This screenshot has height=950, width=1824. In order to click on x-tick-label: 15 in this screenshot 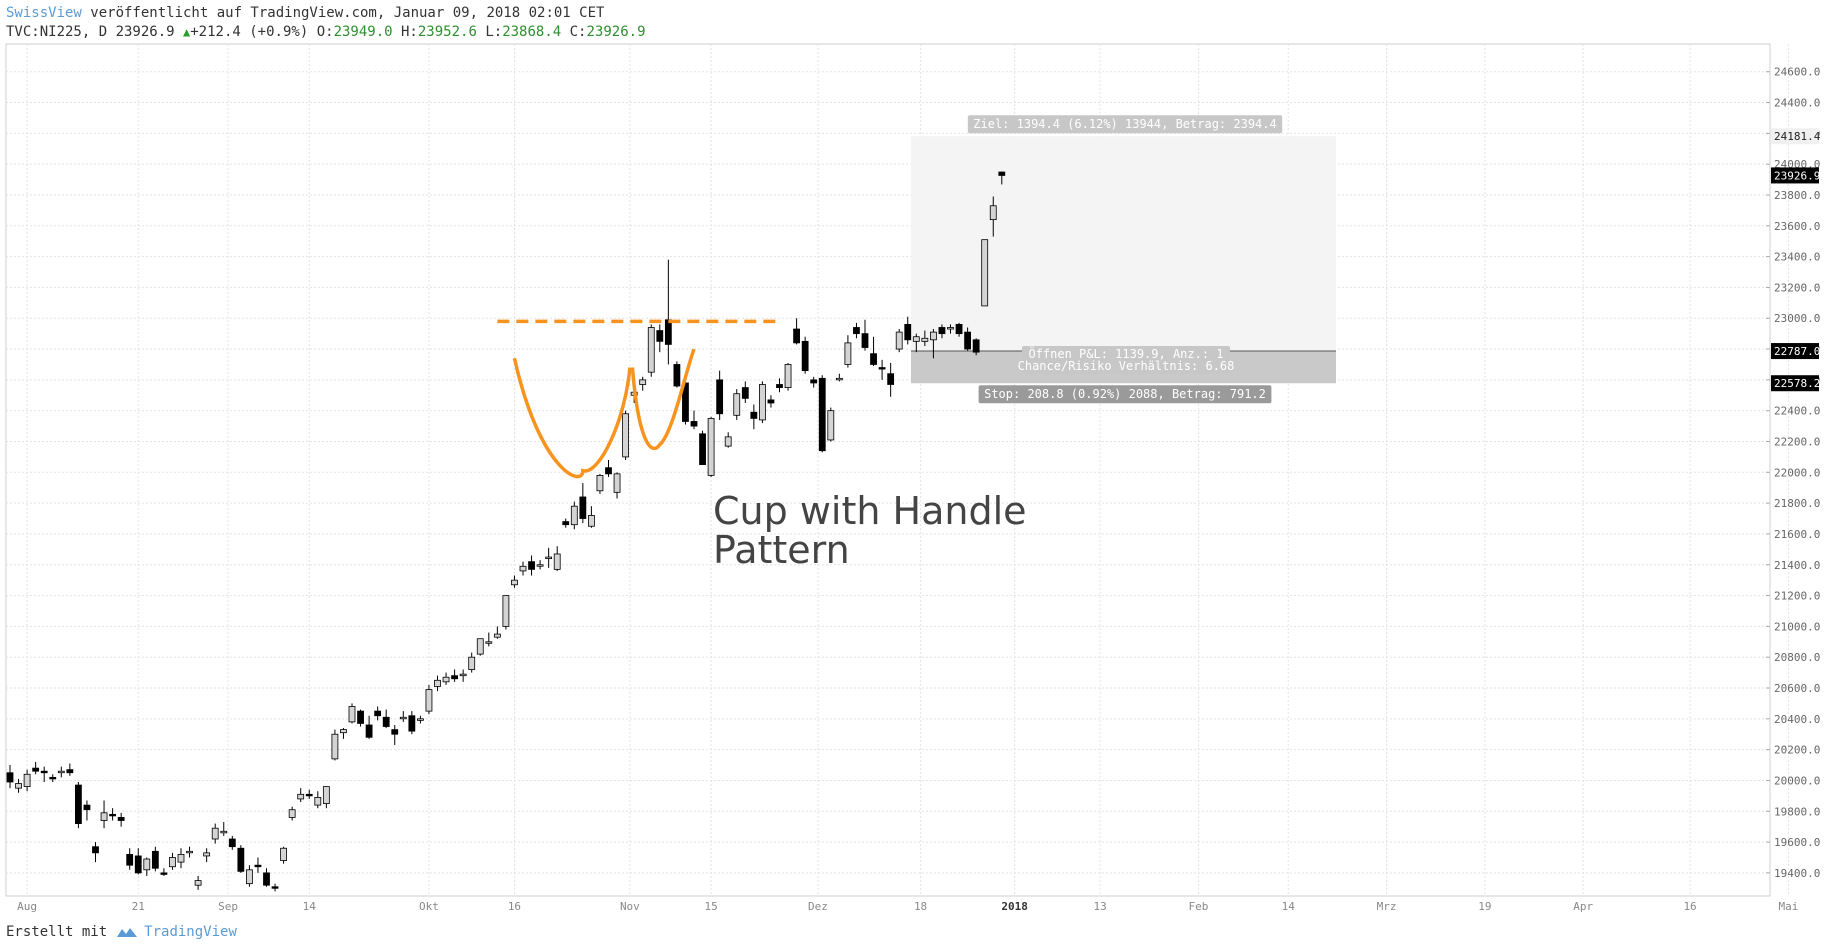, I will do `click(710, 906)`.